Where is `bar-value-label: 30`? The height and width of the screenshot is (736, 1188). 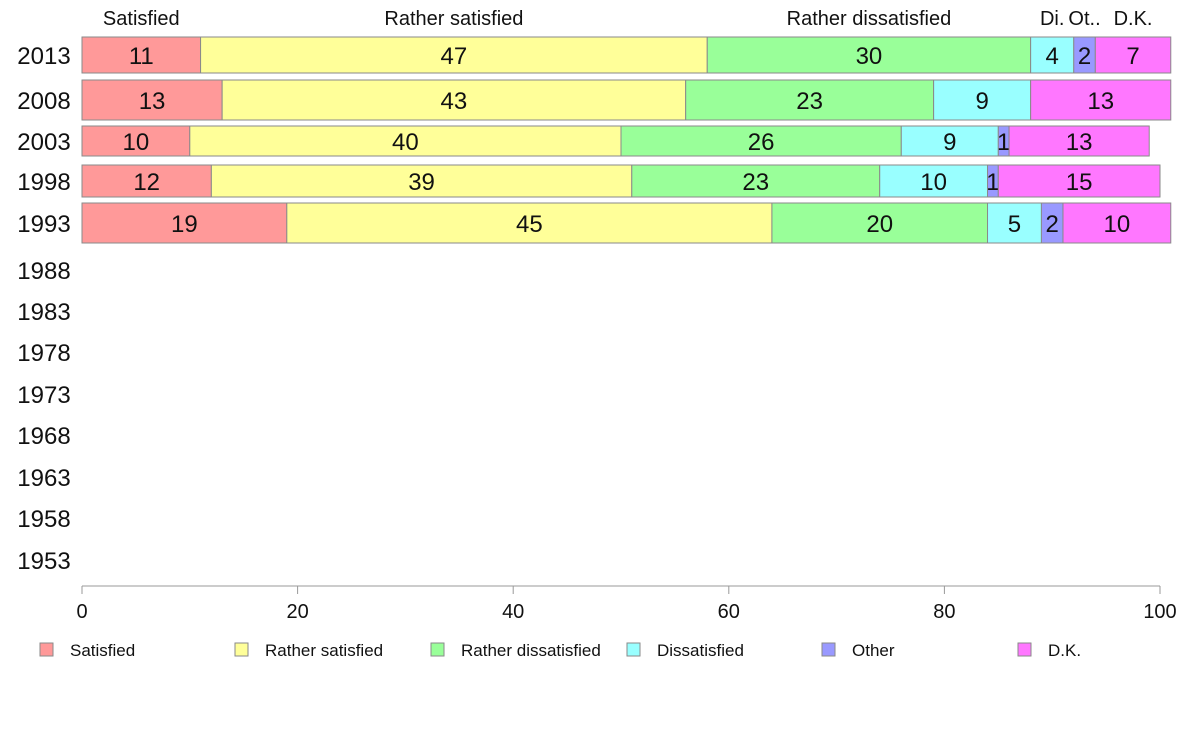 bar-value-label: 30 is located at coordinates (869, 56).